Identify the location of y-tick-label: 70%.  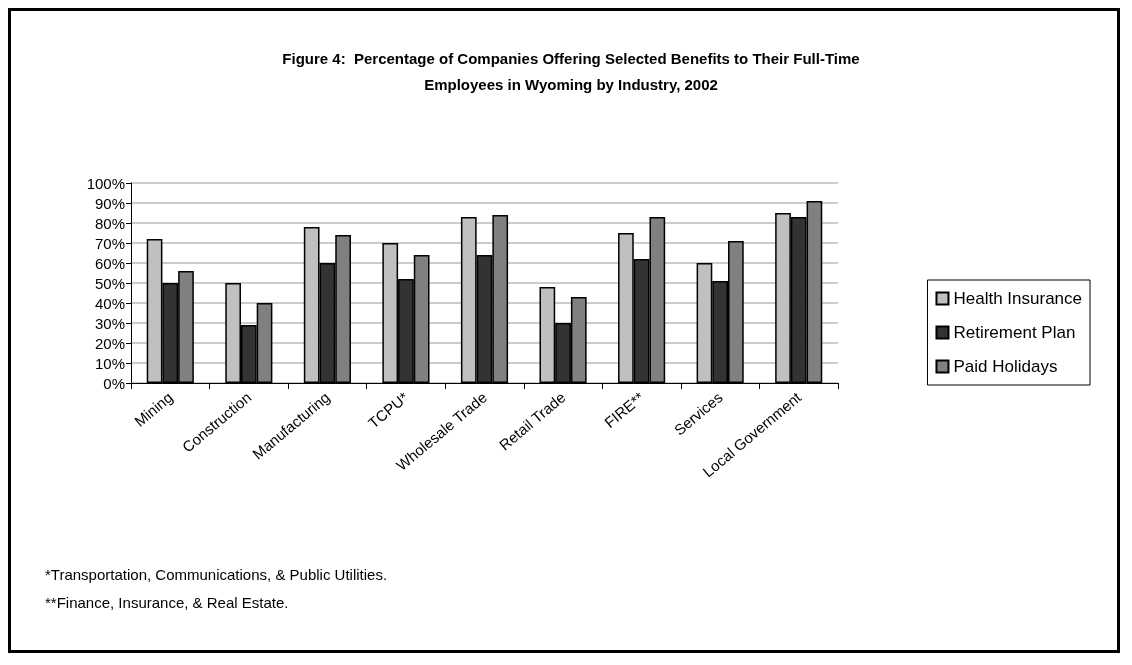
(109, 243).